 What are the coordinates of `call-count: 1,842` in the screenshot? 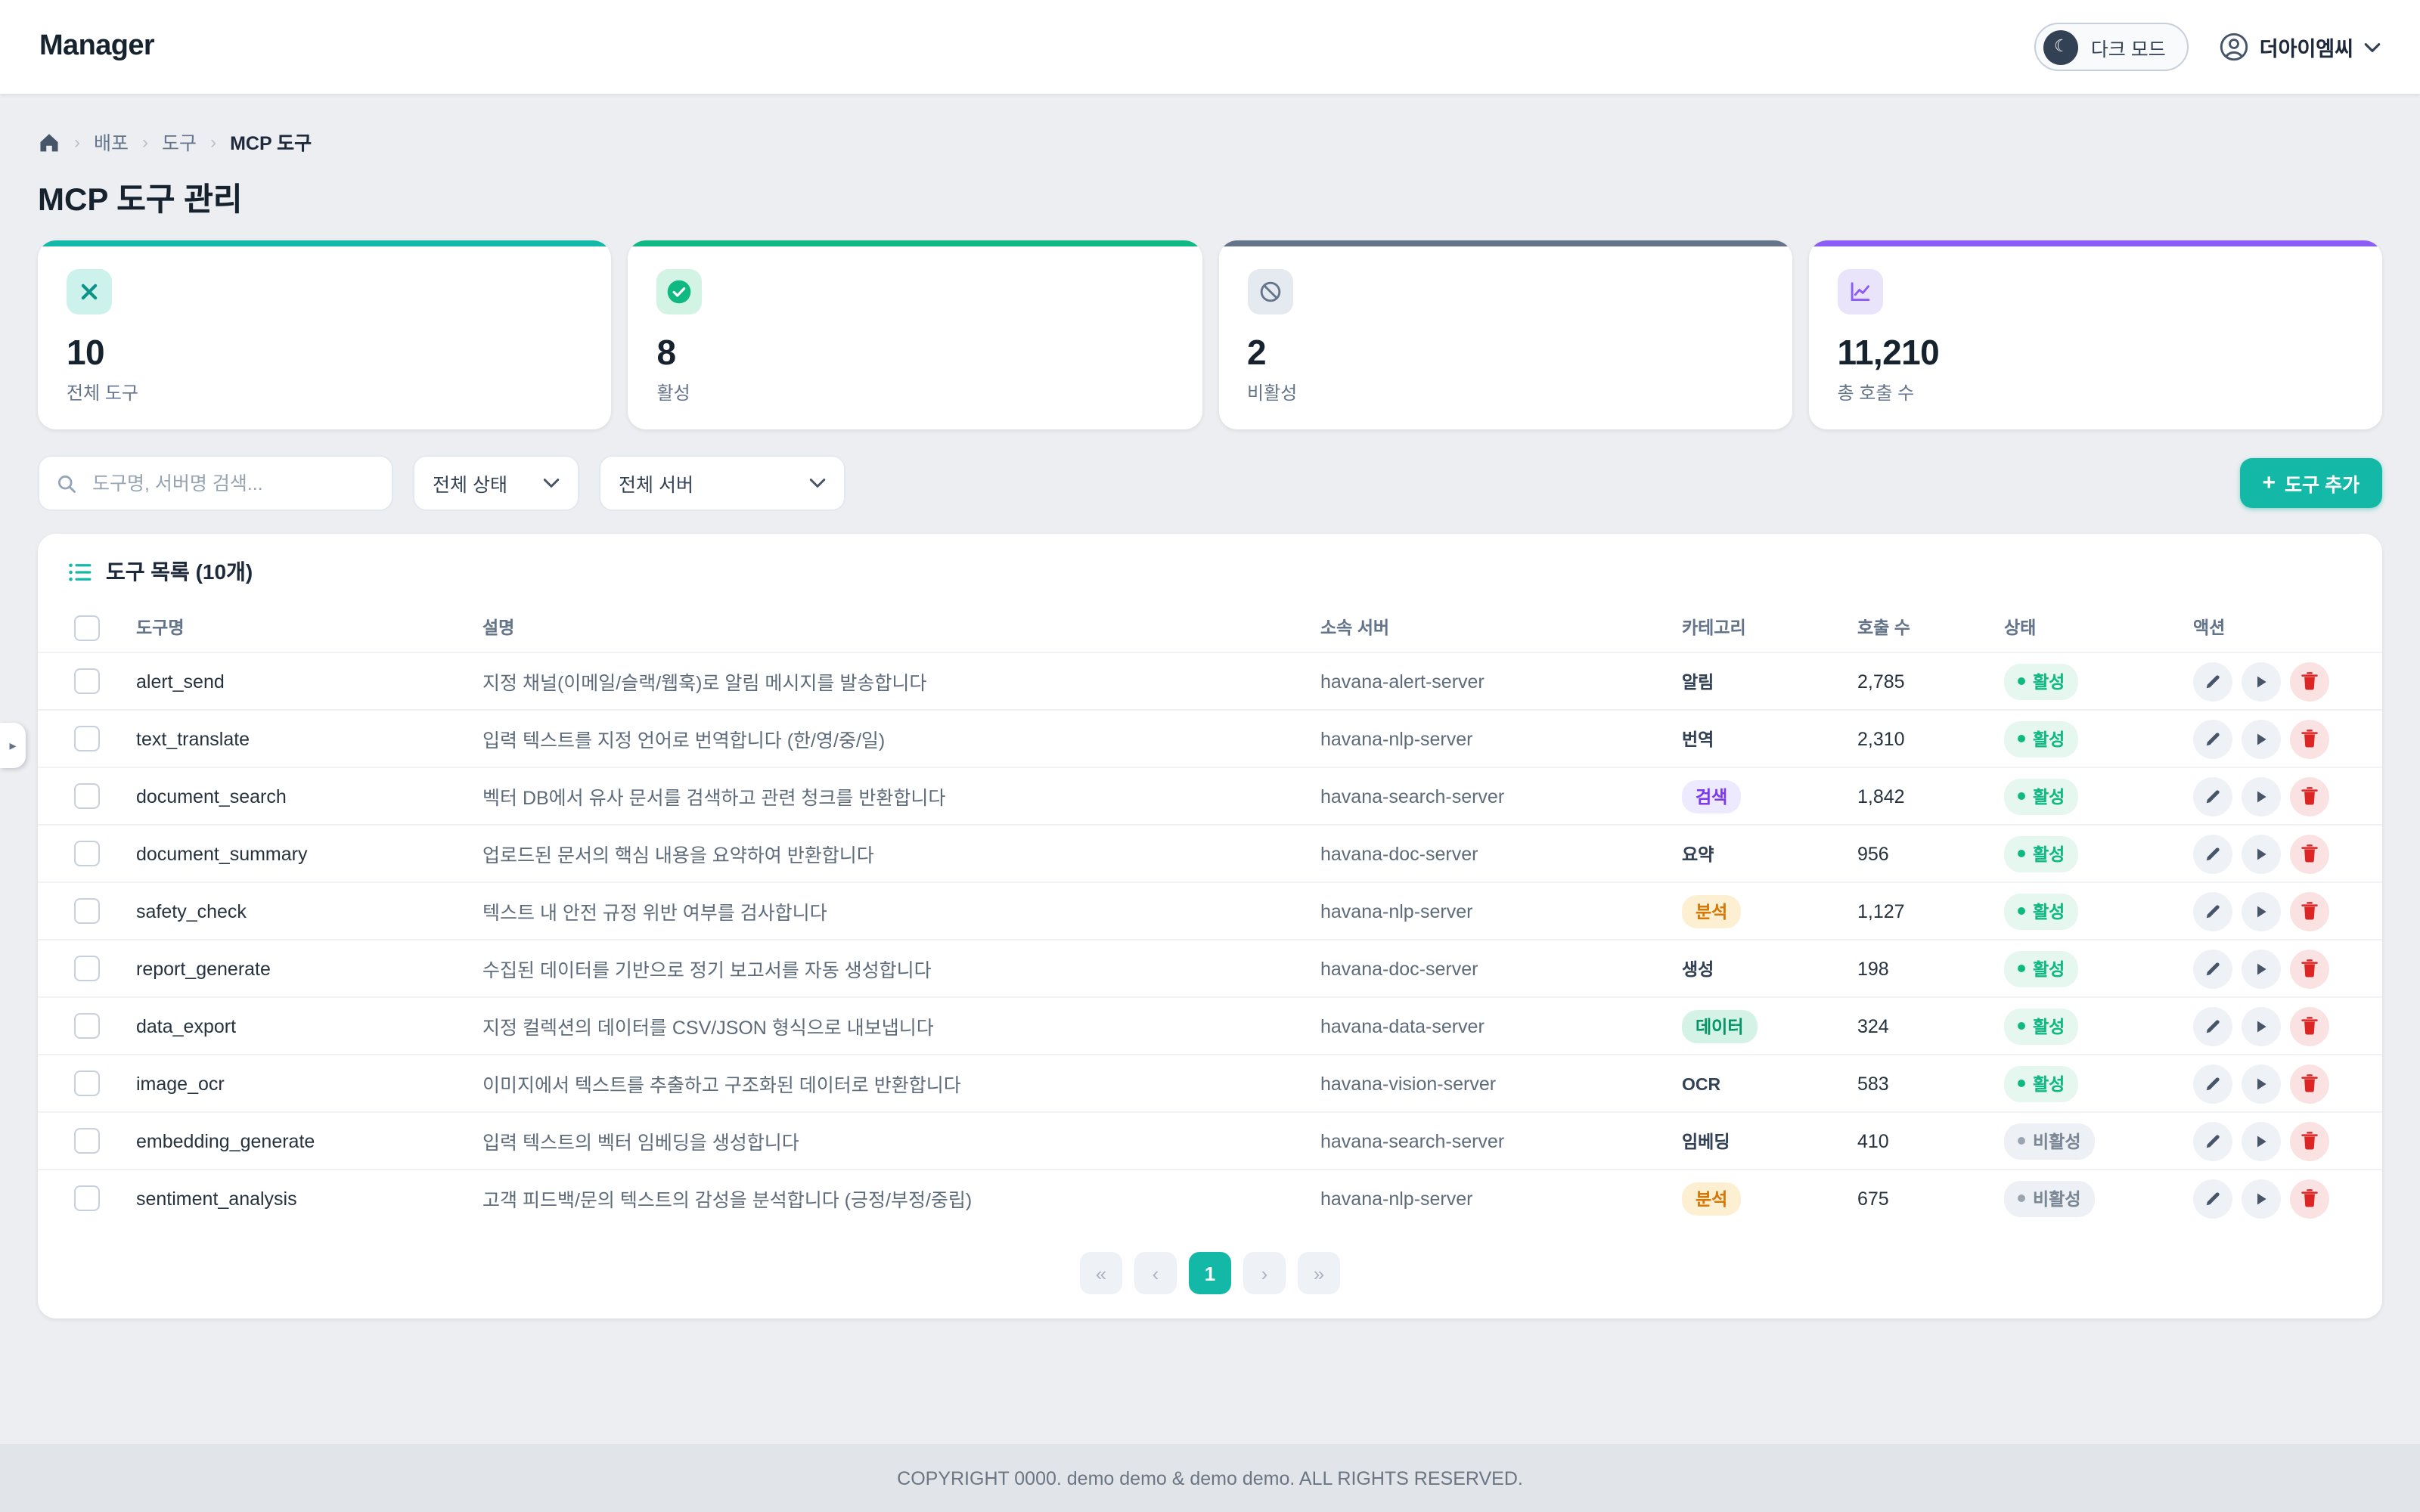 It's located at (1881, 796).